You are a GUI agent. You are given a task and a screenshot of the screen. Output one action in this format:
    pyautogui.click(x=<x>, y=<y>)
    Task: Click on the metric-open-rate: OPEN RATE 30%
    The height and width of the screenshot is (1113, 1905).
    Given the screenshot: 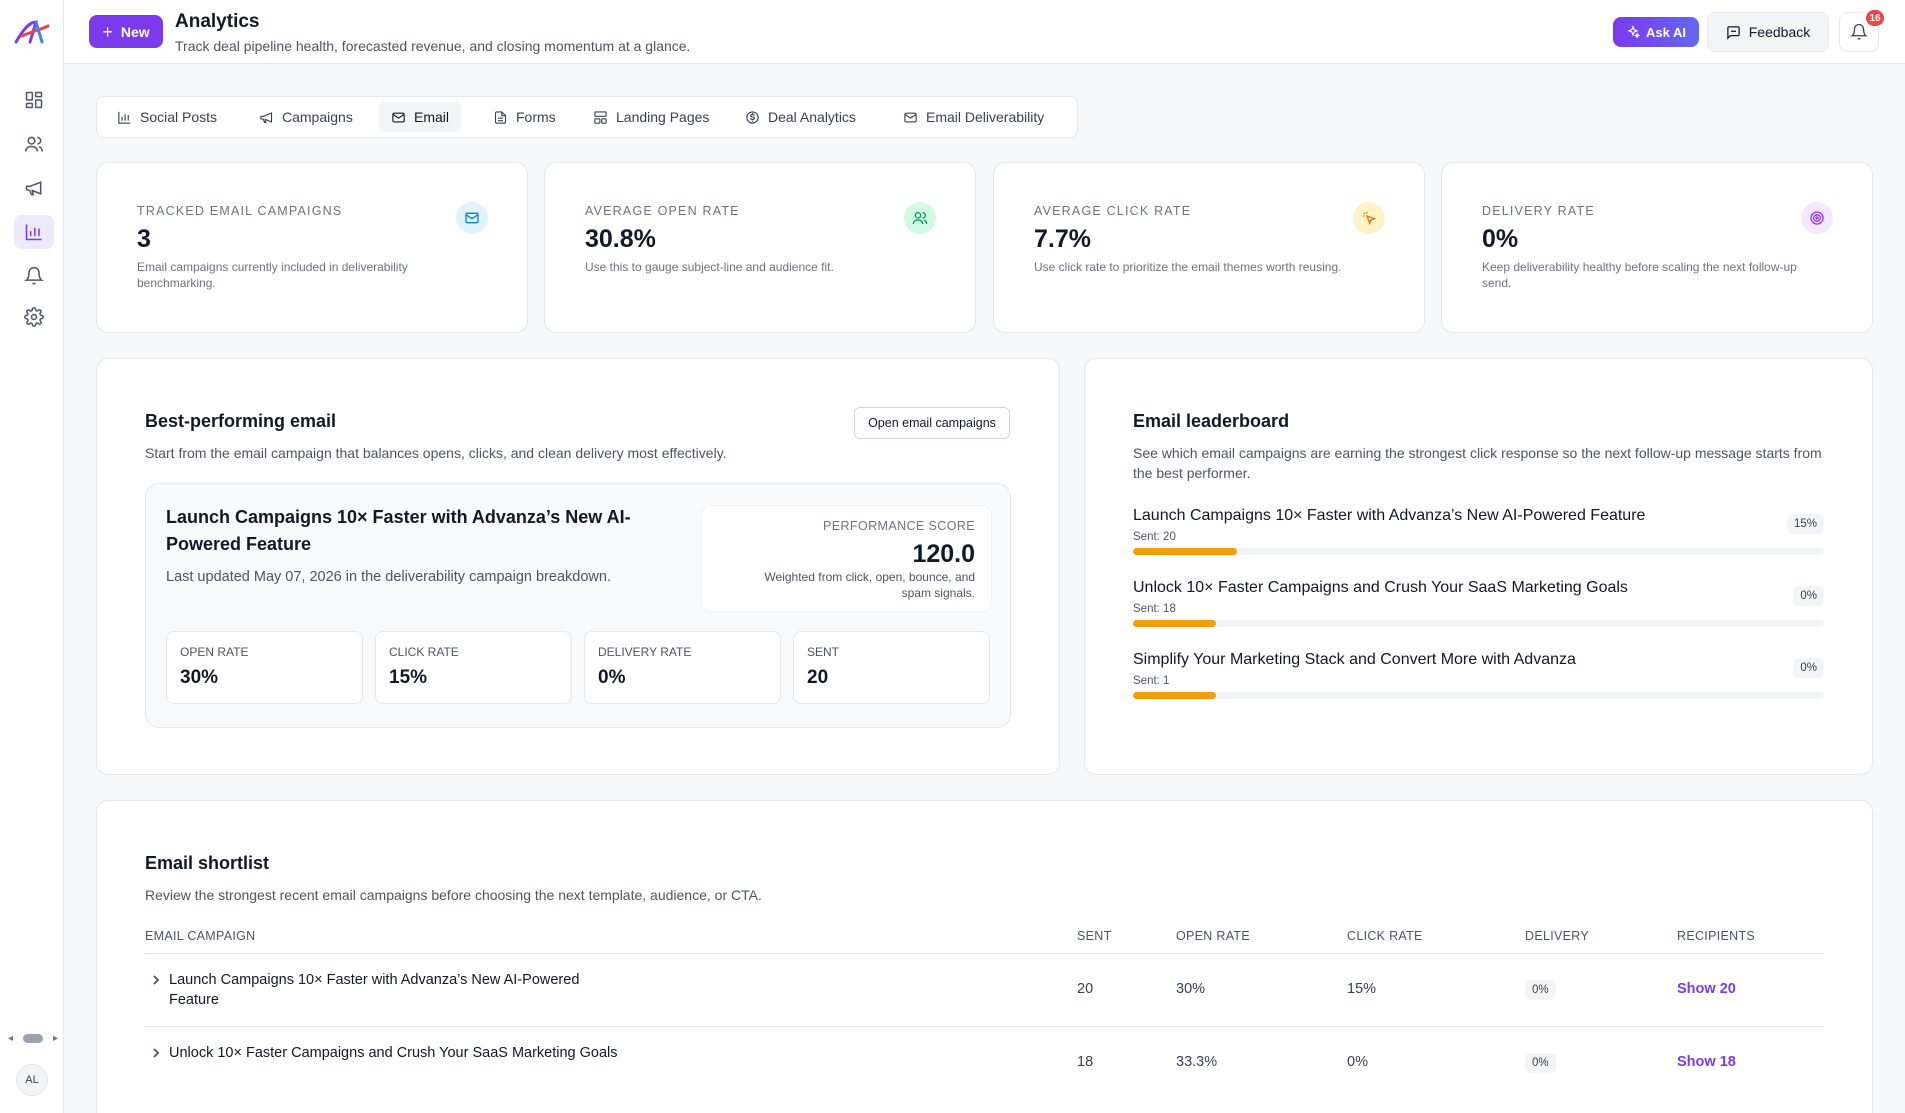 What is the action you would take?
    pyautogui.click(x=264, y=667)
    